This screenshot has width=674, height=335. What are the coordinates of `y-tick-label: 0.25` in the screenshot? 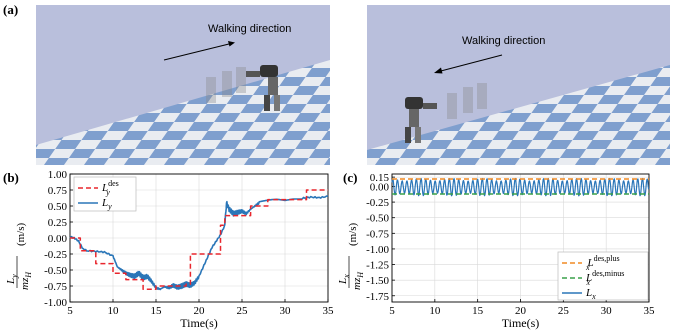 It's located at (58, 223).